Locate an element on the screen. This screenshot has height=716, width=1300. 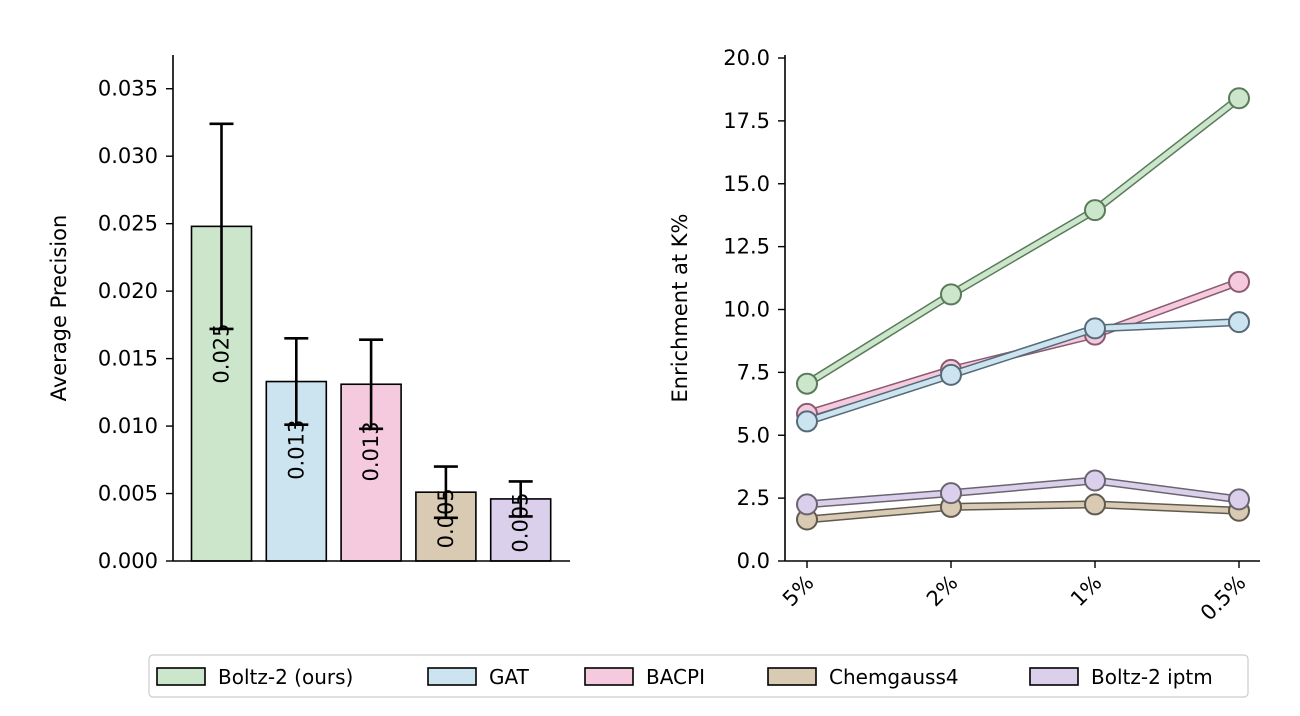
bar-data-label: 0.025 is located at coordinates (222, 353).